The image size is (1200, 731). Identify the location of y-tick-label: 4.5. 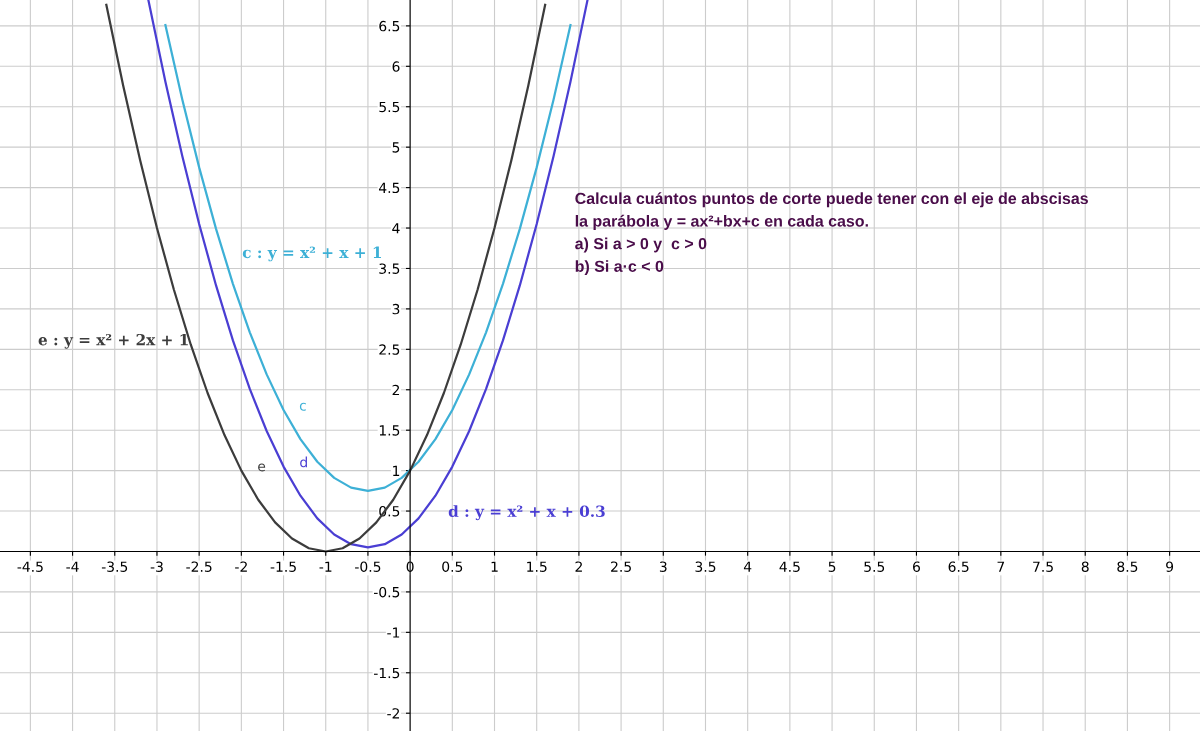
(389, 188).